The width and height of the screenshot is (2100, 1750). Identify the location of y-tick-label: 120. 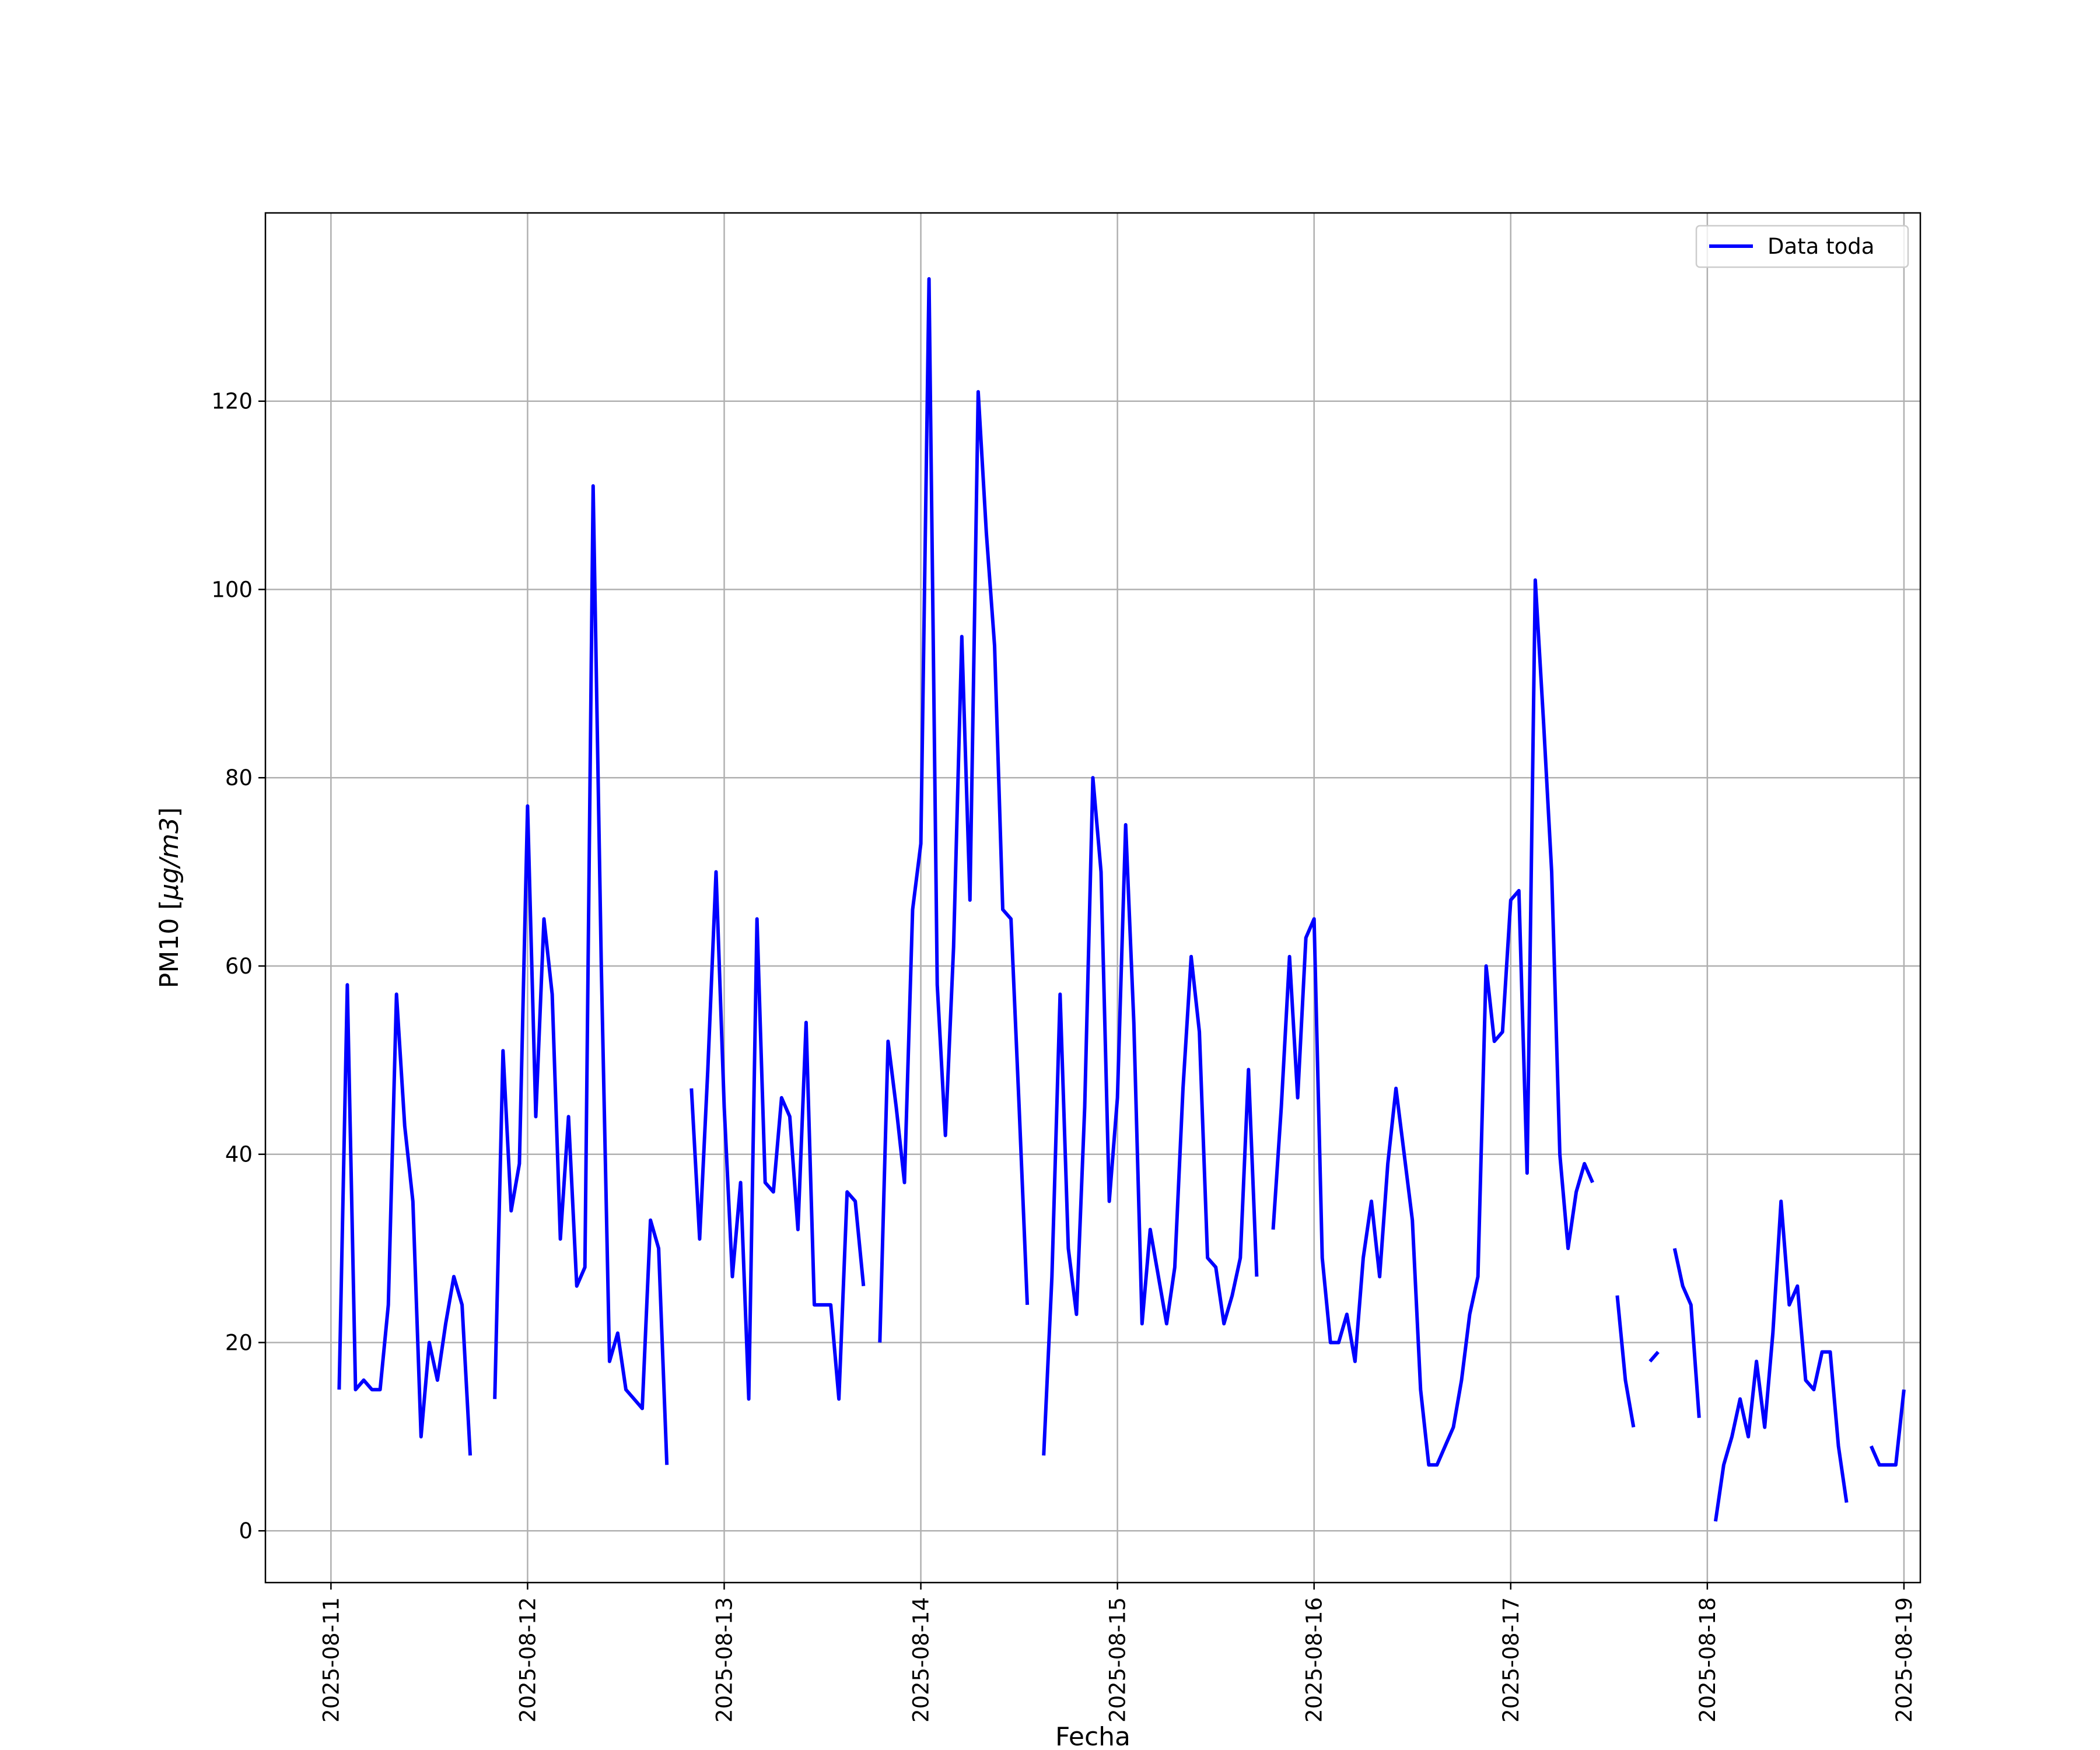
(232, 401).